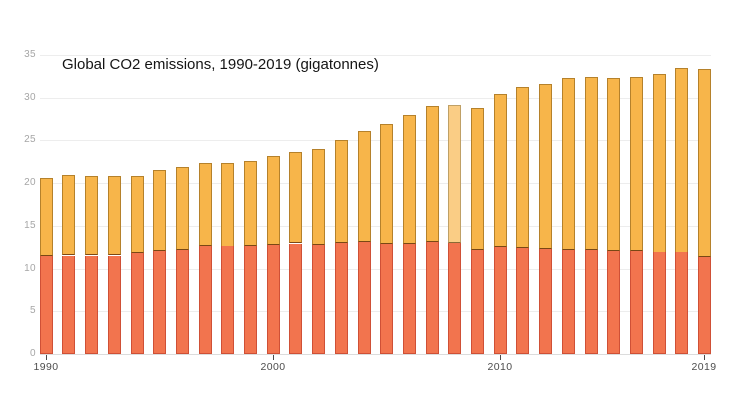  What do you see at coordinates (68, 305) in the screenshot?
I see `bar-1991-red` at bounding box center [68, 305].